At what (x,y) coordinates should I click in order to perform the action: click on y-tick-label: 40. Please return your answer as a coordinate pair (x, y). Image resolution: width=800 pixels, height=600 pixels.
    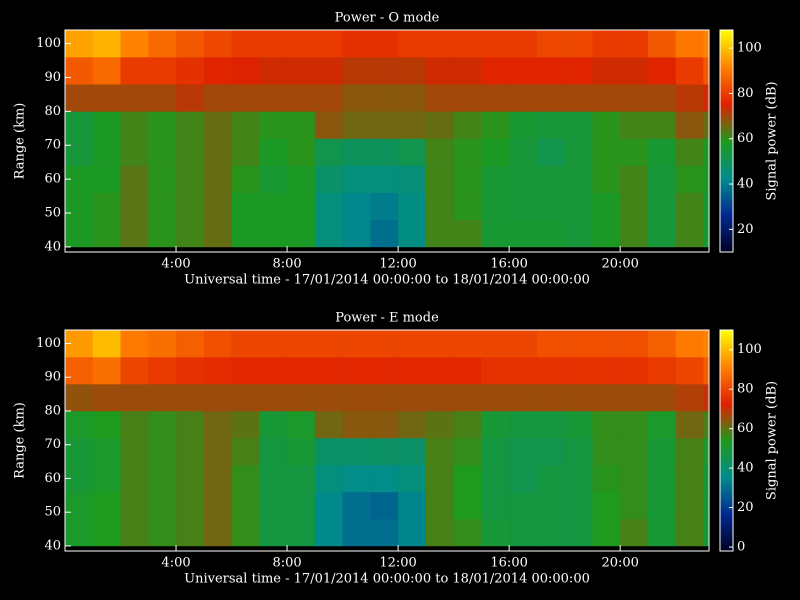
    Looking at the image, I should click on (52, 545).